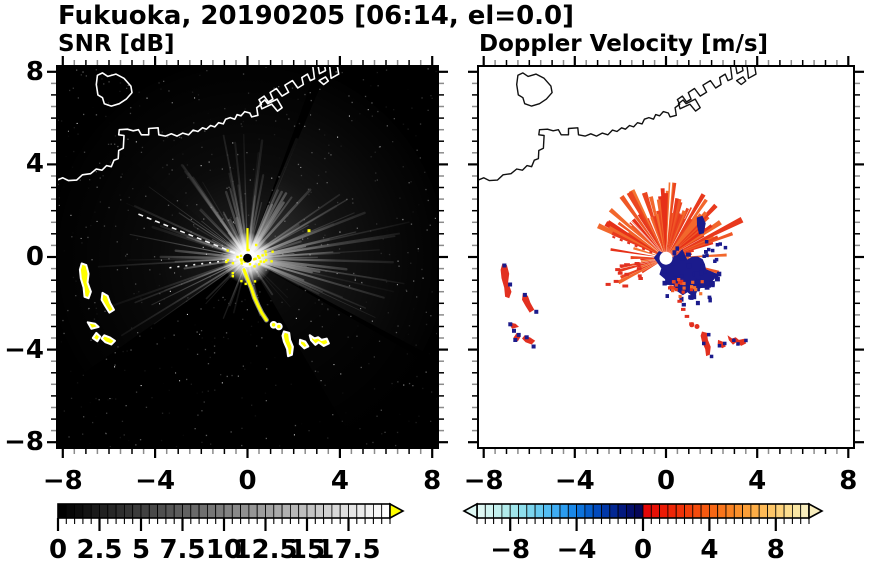 The image size is (870, 570). Describe the element at coordinates (709, 550) in the screenshot. I see `colorbar-tick-label: 4` at that location.